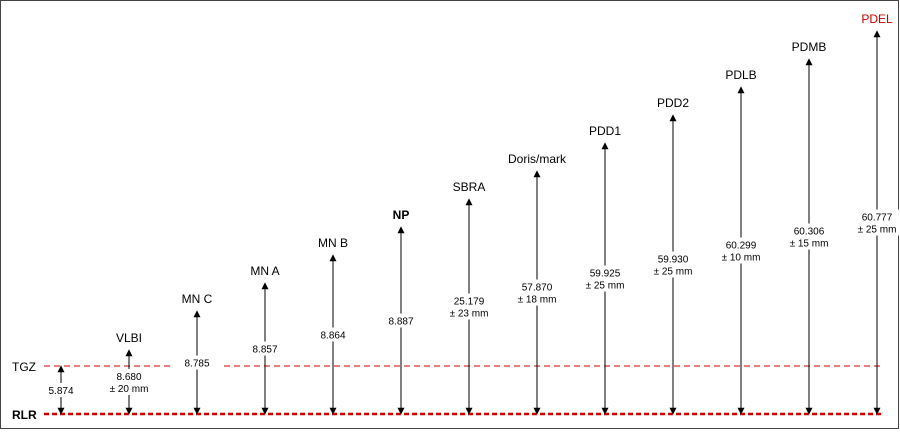 Image resolution: width=900 pixels, height=435 pixels. What do you see at coordinates (129, 338) in the screenshot?
I see `marker-name: VLBI` at bounding box center [129, 338].